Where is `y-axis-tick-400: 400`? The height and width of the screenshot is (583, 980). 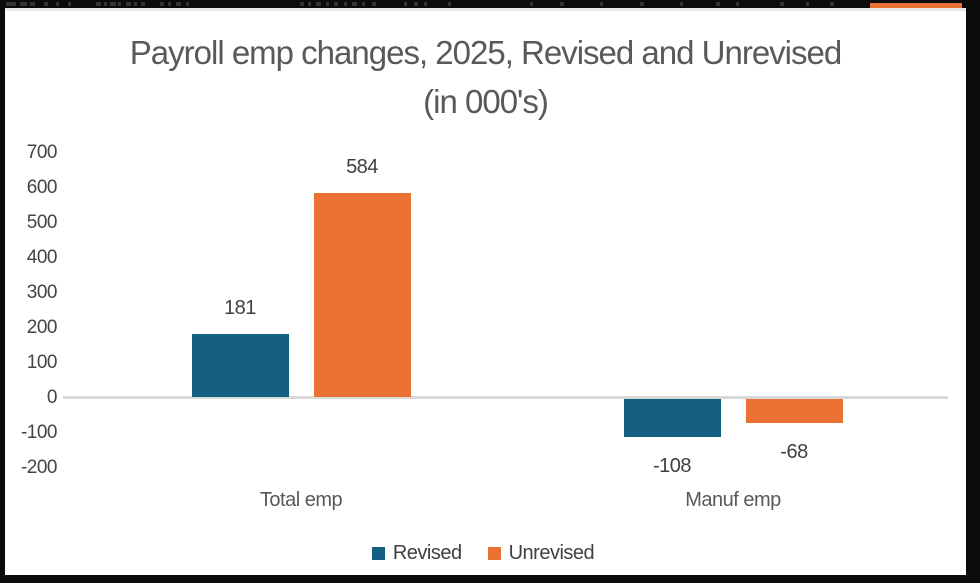 y-axis-tick-400: 400 is located at coordinates (42, 257).